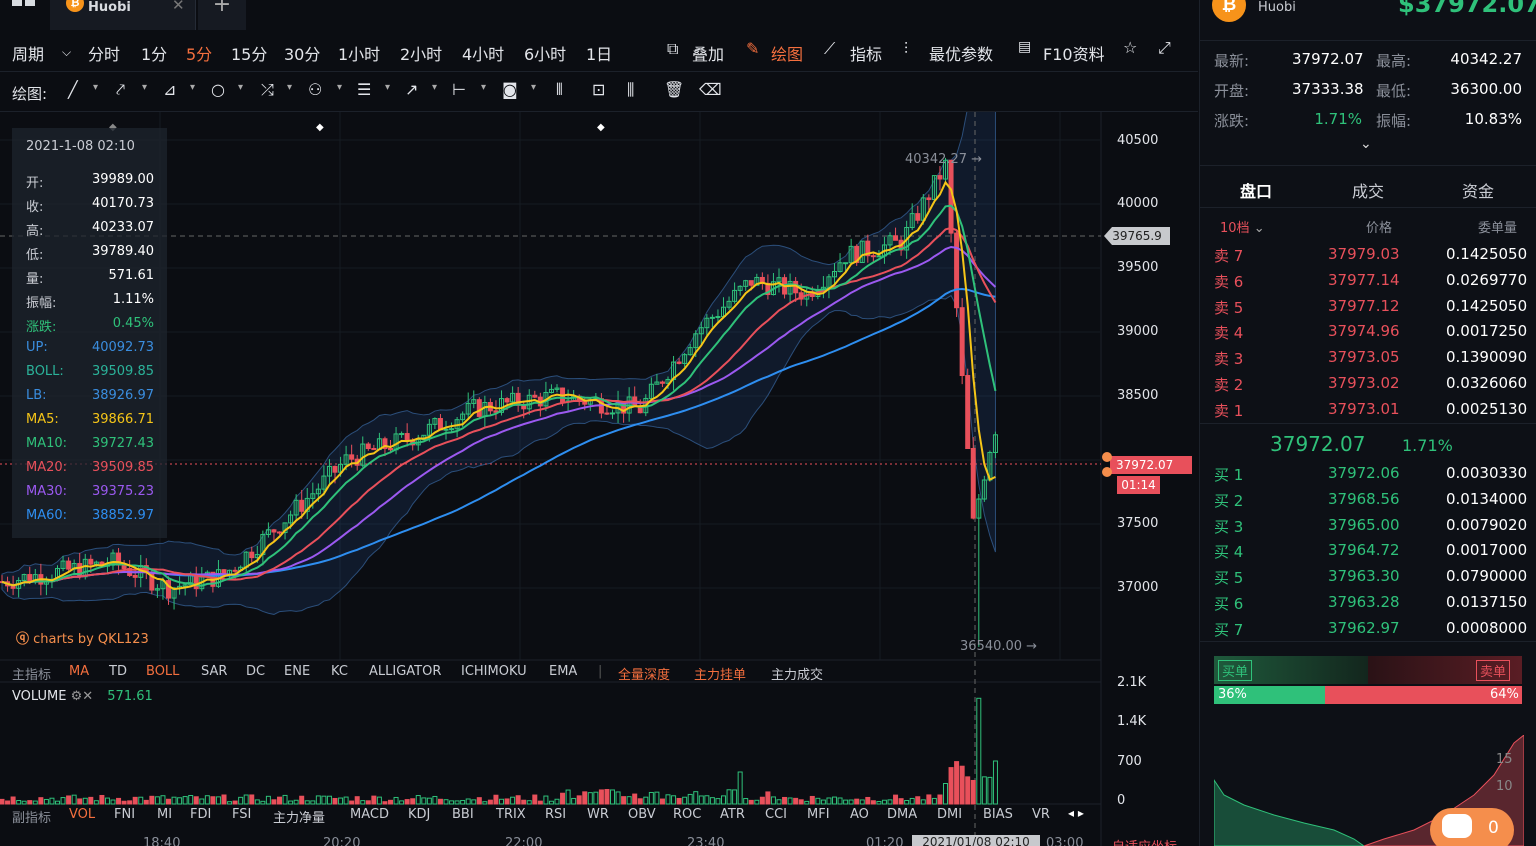 Image resolution: width=1536 pixels, height=846 pixels. What do you see at coordinates (563, 671) in the screenshot?
I see `main-indicator-item: EMA` at bounding box center [563, 671].